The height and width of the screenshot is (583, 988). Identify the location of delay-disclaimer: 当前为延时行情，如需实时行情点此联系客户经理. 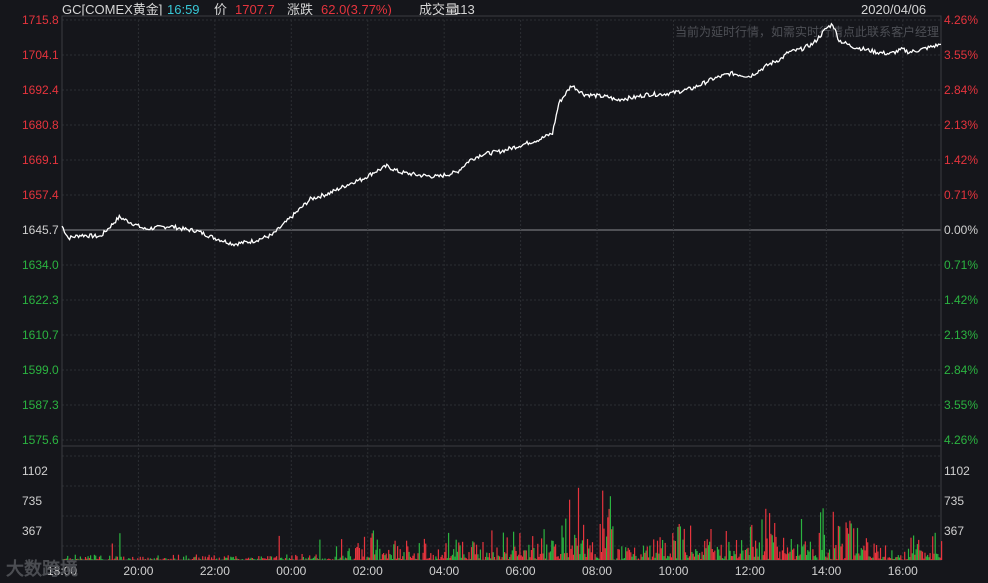
(806, 32).